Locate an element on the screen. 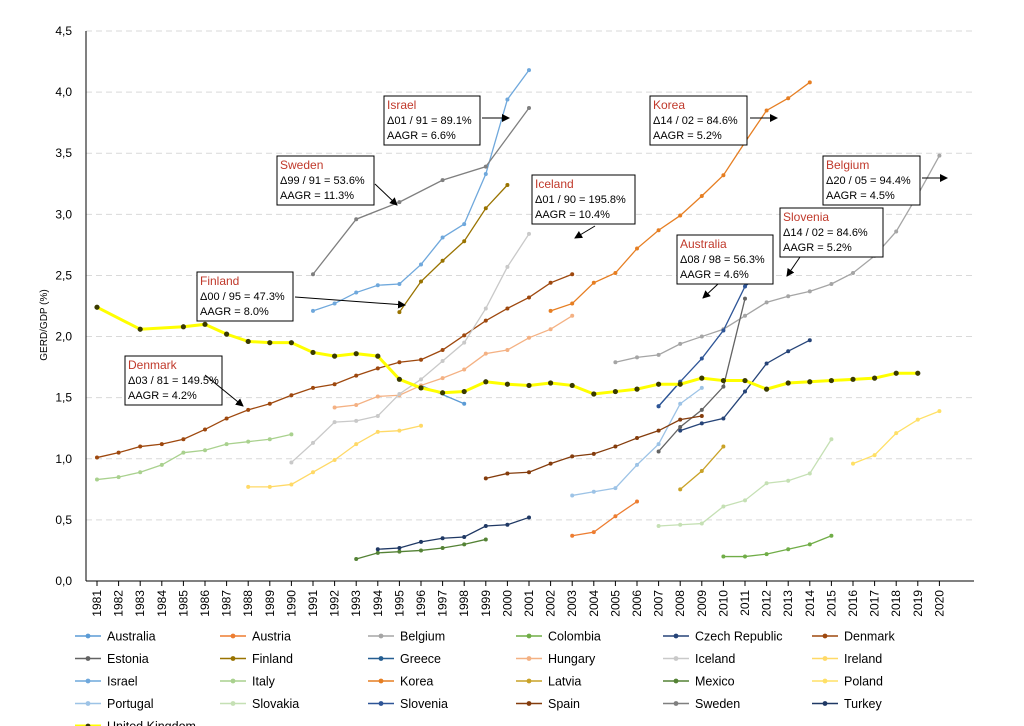  series-portugal is located at coordinates (637, 441).